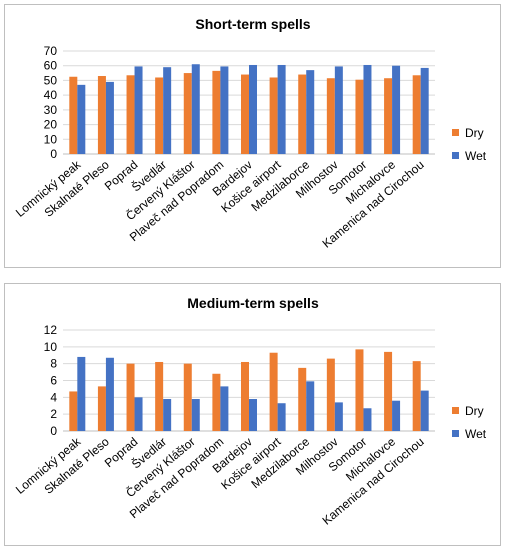 This screenshot has height=550, width=507. Describe the element at coordinates (53, 381) in the screenshot. I see `y-tick-label: 6` at that location.